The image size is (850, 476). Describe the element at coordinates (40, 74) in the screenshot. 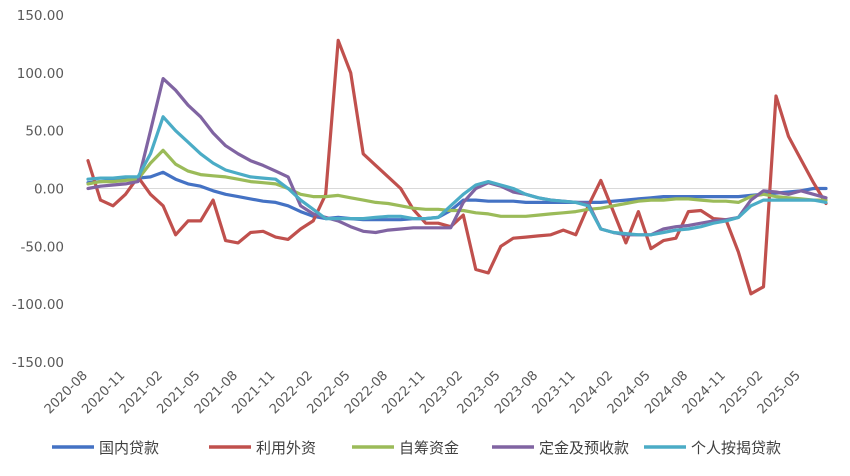

I see `y-tick-label: 100.00` at that location.